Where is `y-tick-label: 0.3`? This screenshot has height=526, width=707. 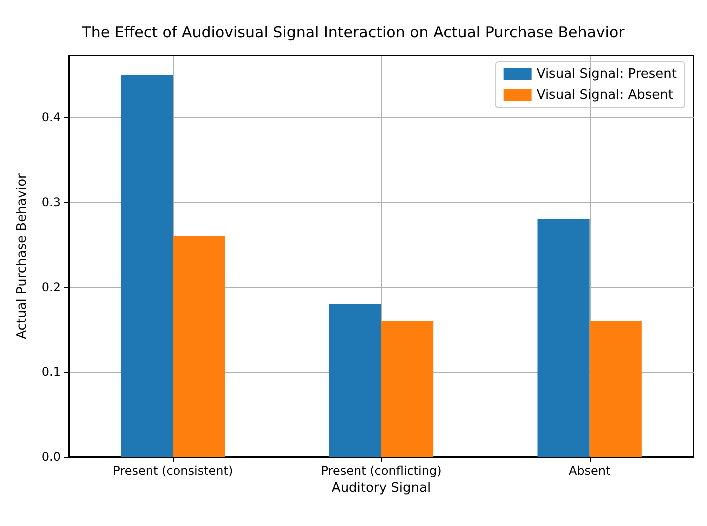
y-tick-label: 0.3 is located at coordinates (51, 202).